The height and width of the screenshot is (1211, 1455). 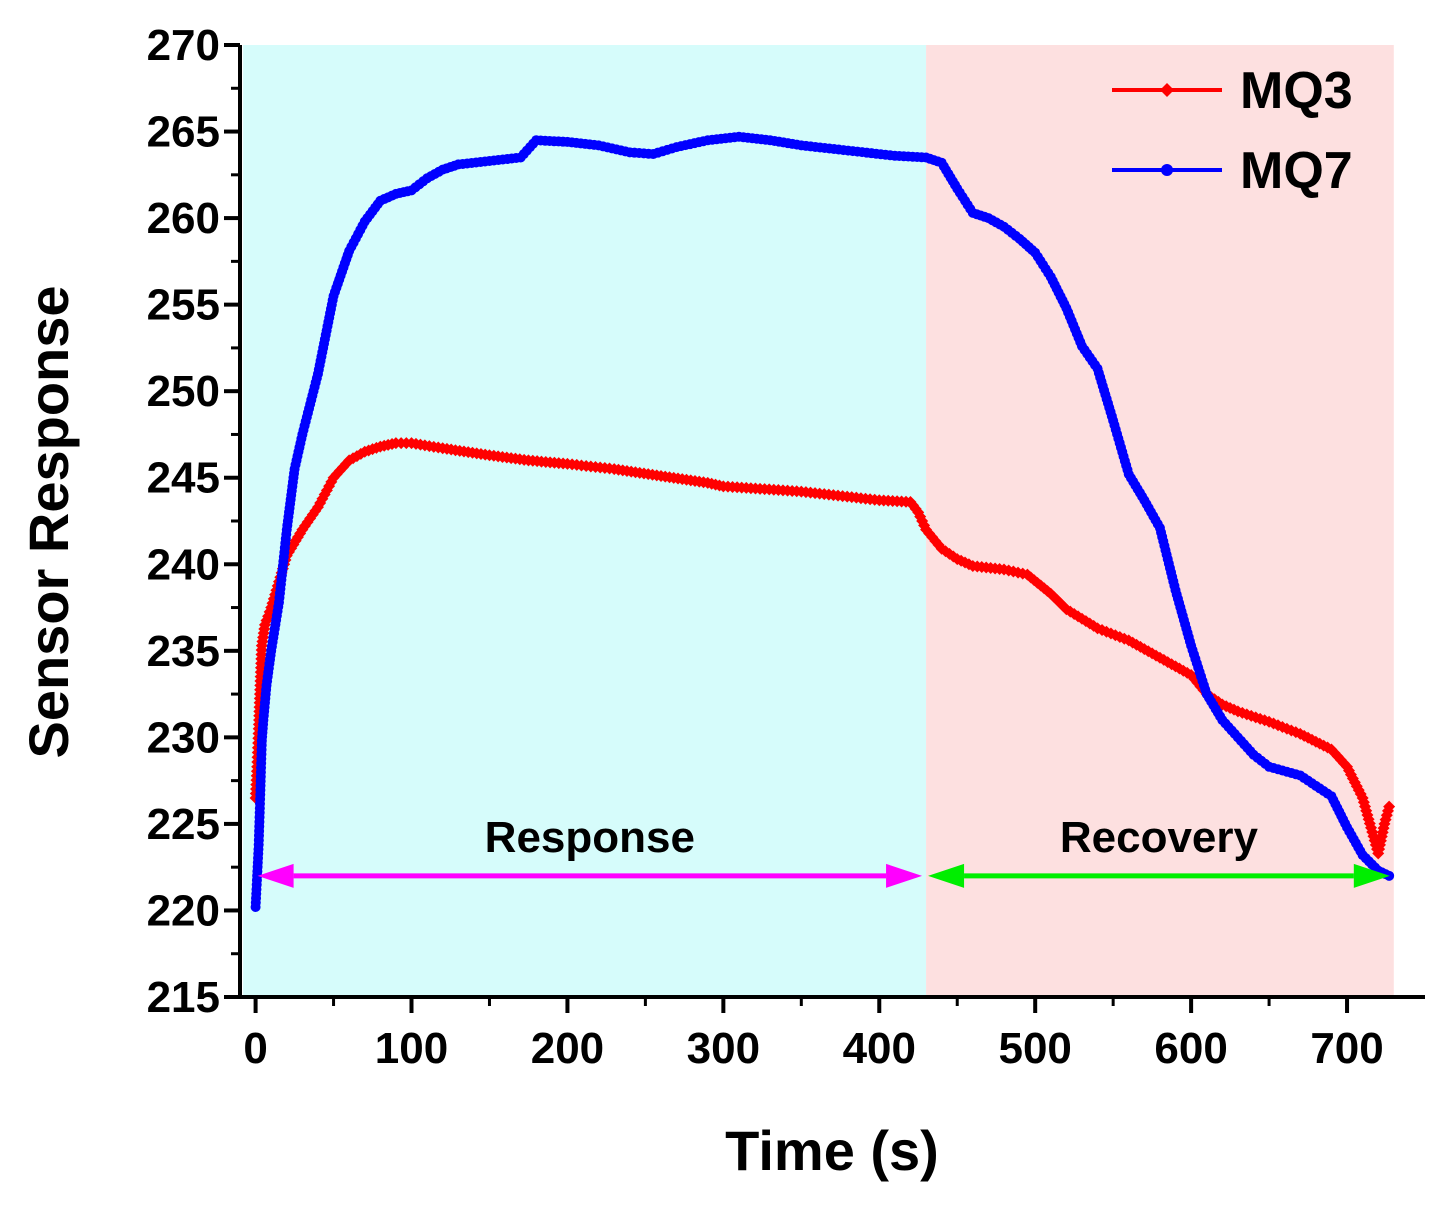 What do you see at coordinates (183, 997) in the screenshot?
I see `y-tick-label: 215` at bounding box center [183, 997].